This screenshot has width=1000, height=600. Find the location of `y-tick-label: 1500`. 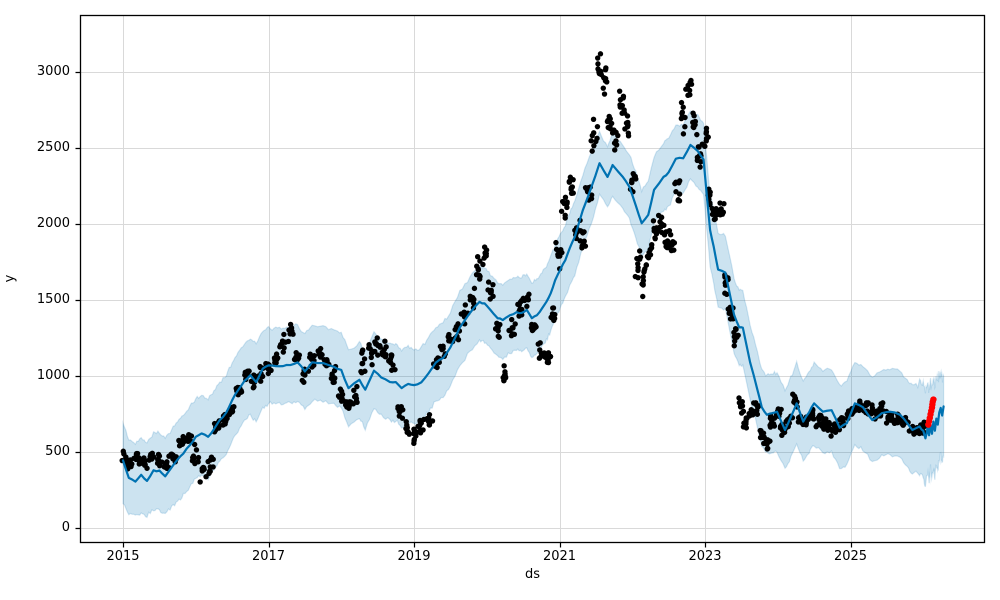

y-tick-label: 1500 is located at coordinates (53, 299).